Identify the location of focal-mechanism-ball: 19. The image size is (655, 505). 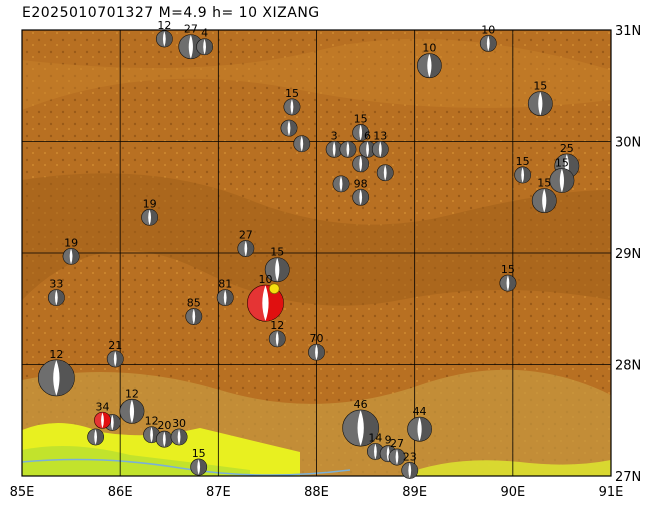
(71, 250).